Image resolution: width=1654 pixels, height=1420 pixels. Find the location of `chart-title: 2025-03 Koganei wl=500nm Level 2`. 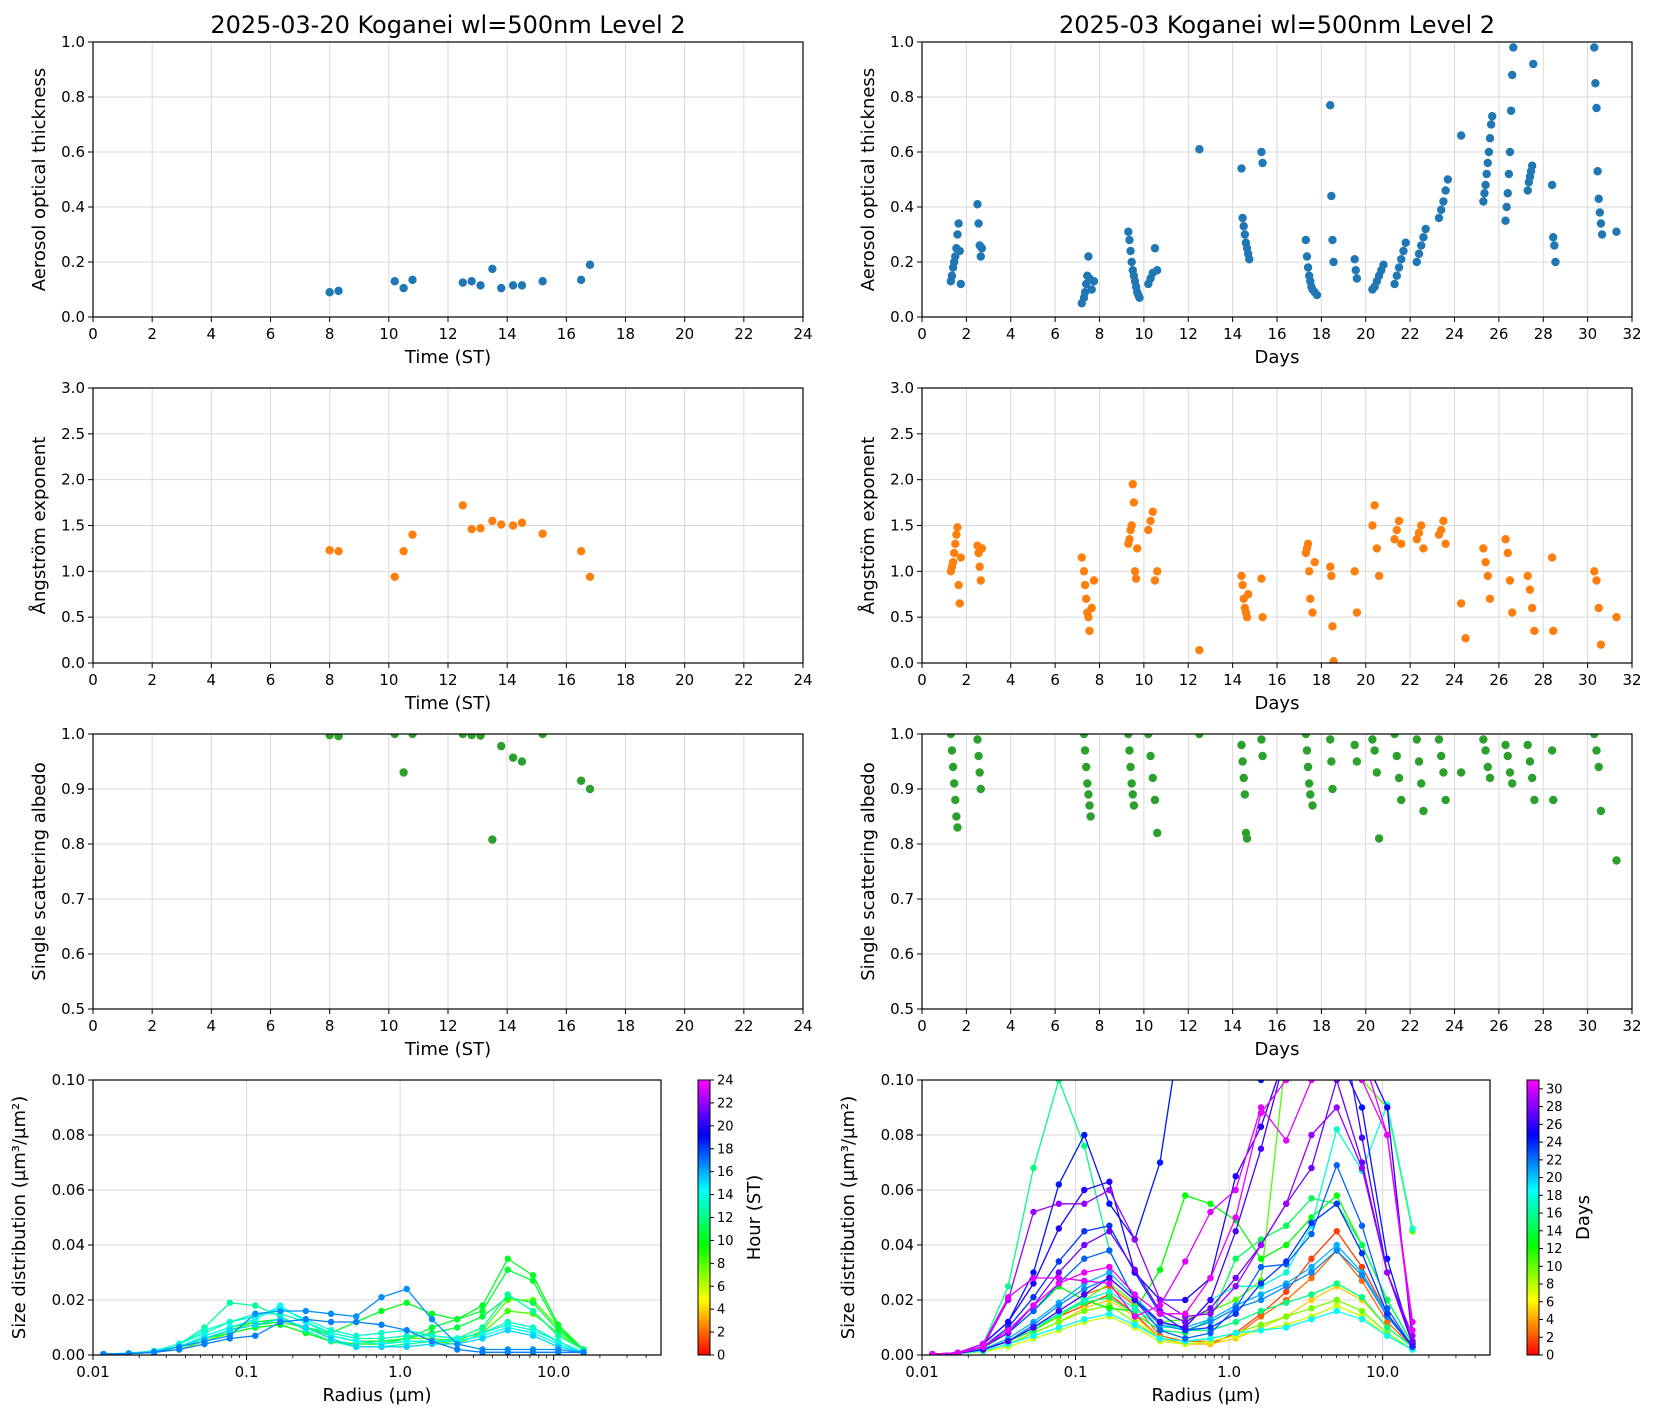

chart-title: 2025-03 Koganei wl=500nm Level 2 is located at coordinates (1277, 25).